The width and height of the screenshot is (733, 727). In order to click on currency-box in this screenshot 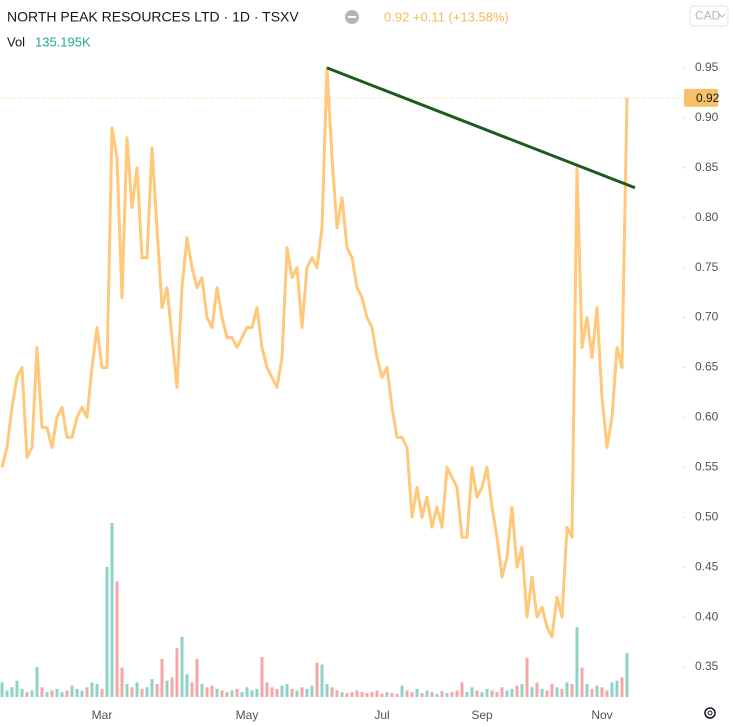, I will do `click(709, 16)`.